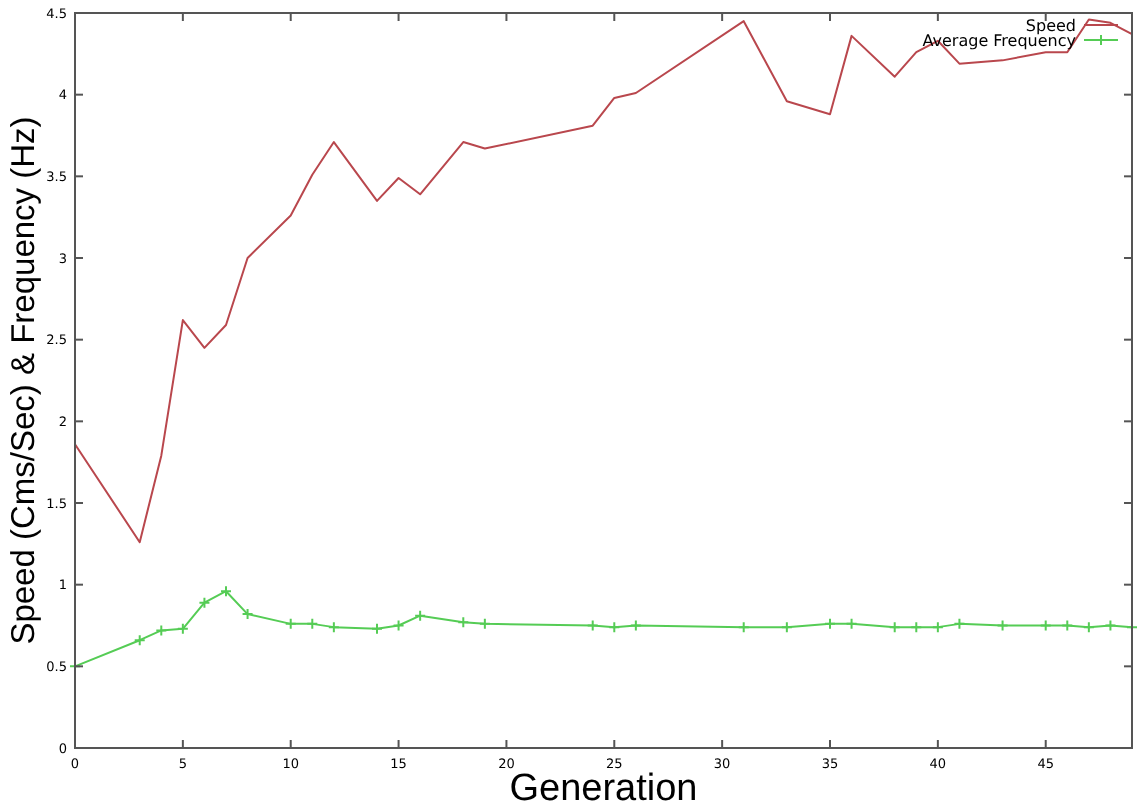 The width and height of the screenshot is (1148, 806). I want to click on legend-label: Average Frequency, so click(999, 40).